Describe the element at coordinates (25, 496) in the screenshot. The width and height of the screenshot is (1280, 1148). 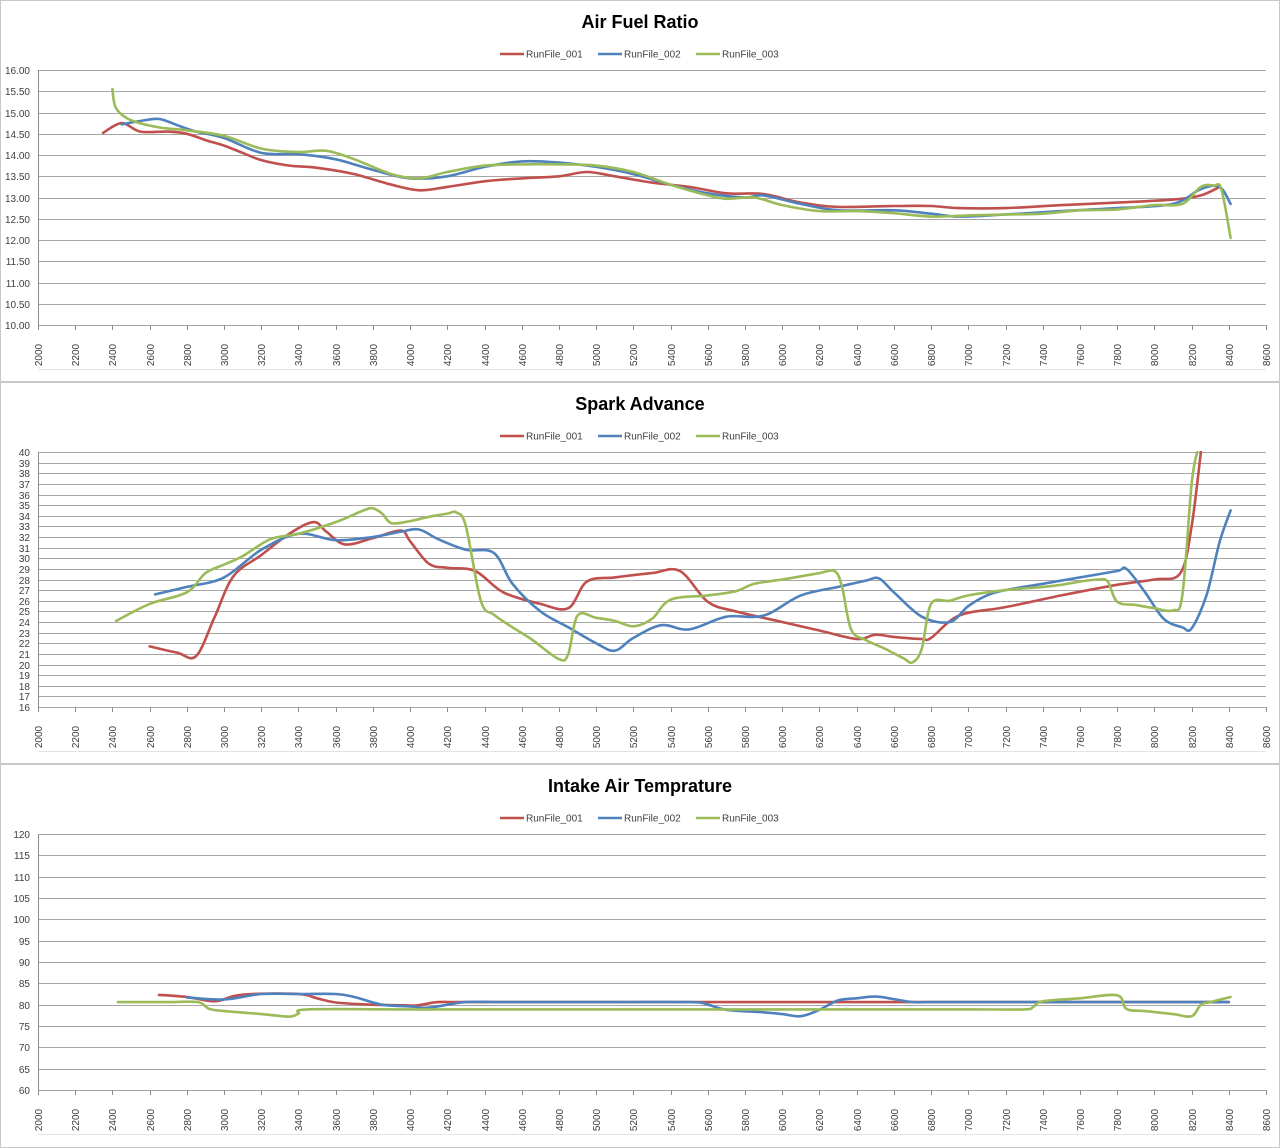
I see `y-tick-label: 36` at that location.